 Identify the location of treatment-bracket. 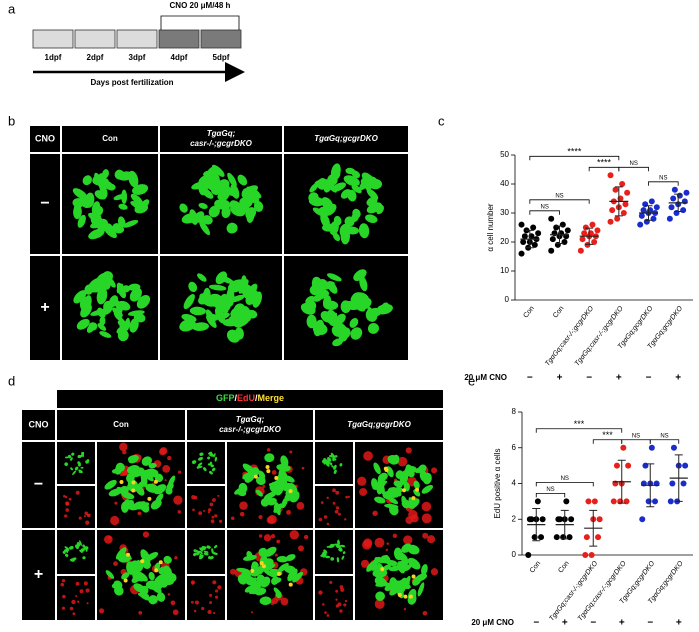
(200, 22).